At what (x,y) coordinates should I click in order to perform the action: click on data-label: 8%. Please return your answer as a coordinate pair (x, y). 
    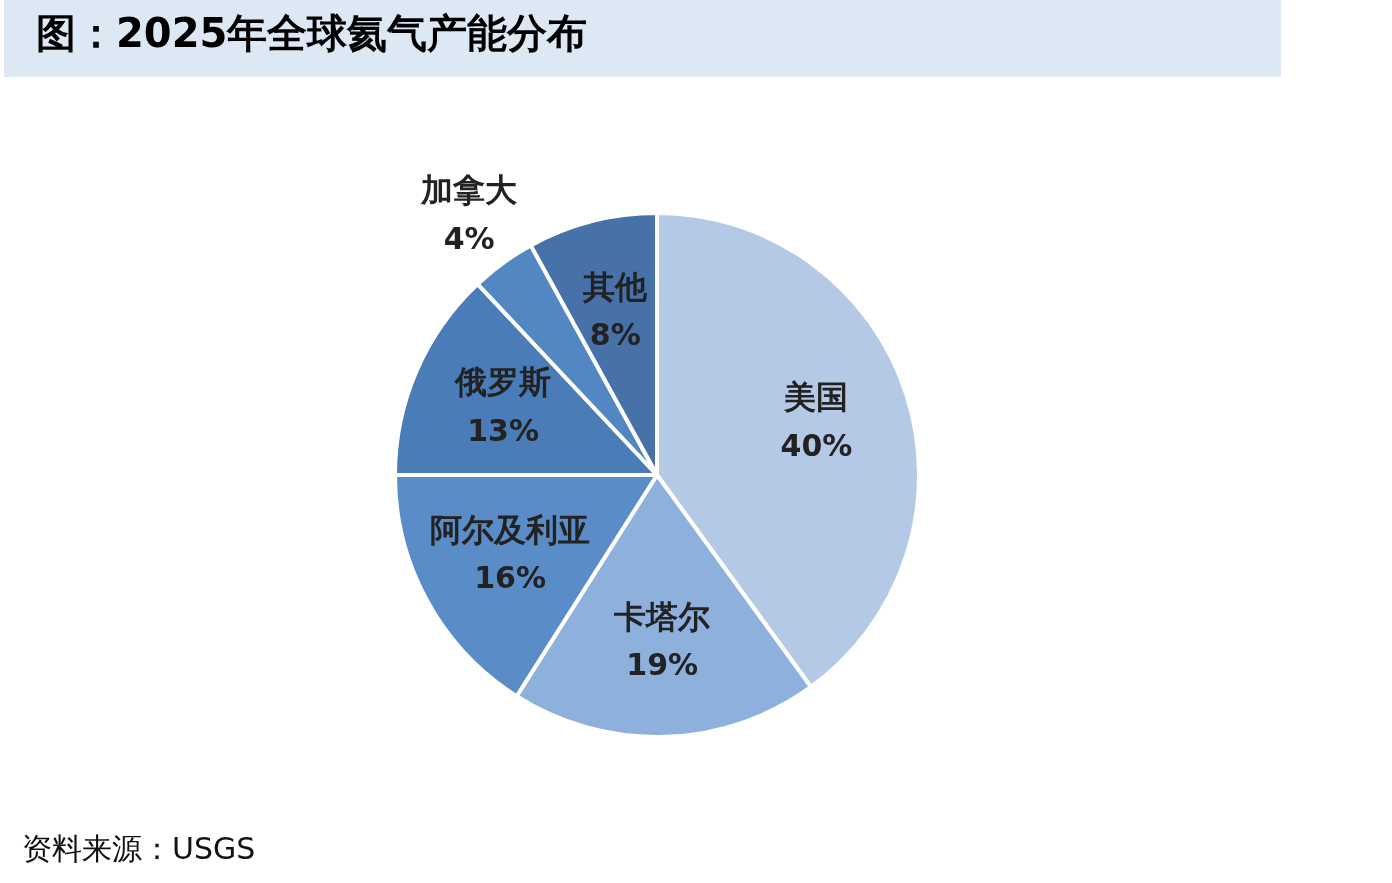
    Looking at the image, I should click on (615, 335).